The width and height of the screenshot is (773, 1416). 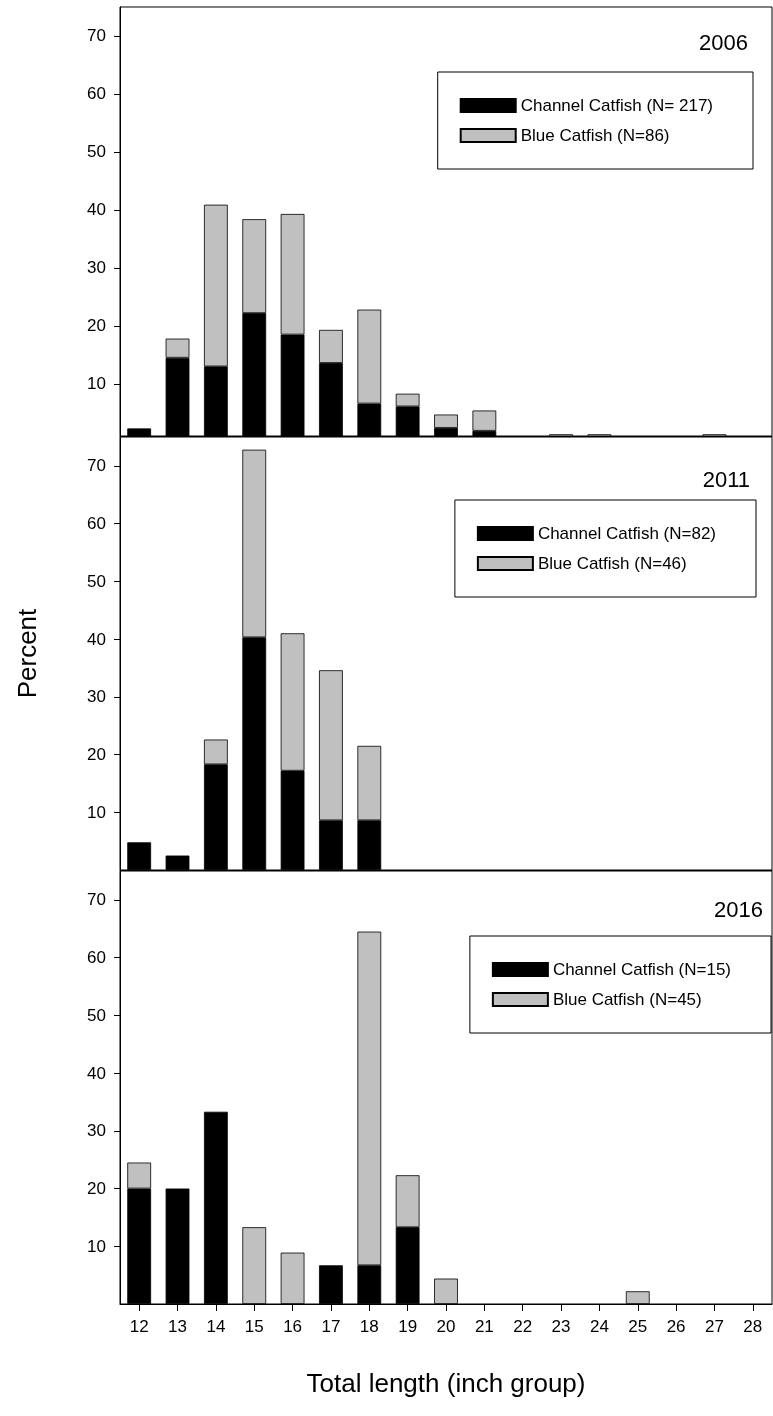 I want to click on x-tick-label: 14, so click(x=216, y=1326).